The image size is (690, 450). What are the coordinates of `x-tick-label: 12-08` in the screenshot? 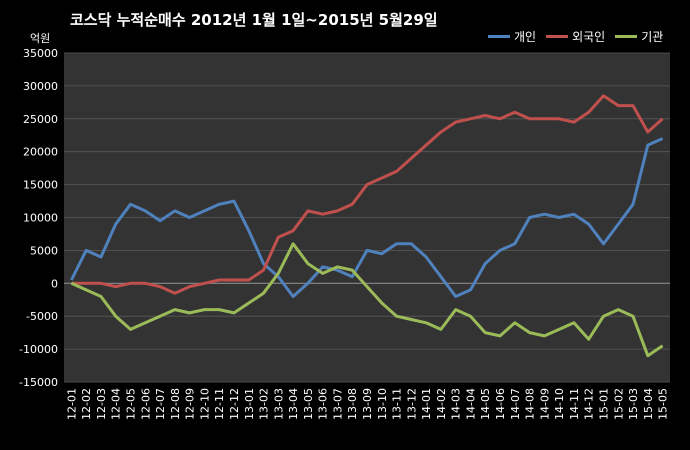 It's located at (175, 404).